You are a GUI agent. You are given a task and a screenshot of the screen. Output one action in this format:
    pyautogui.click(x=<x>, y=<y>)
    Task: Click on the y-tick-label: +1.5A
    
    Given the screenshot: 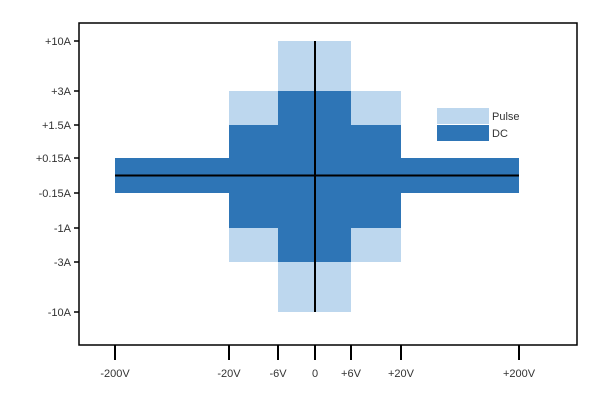 What is the action you would take?
    pyautogui.click(x=57, y=126)
    